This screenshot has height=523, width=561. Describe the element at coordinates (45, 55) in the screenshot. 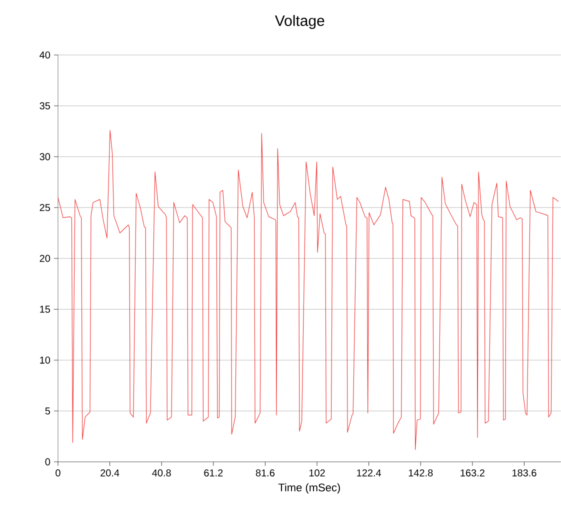

I see `y-tick-label: 40` at that location.